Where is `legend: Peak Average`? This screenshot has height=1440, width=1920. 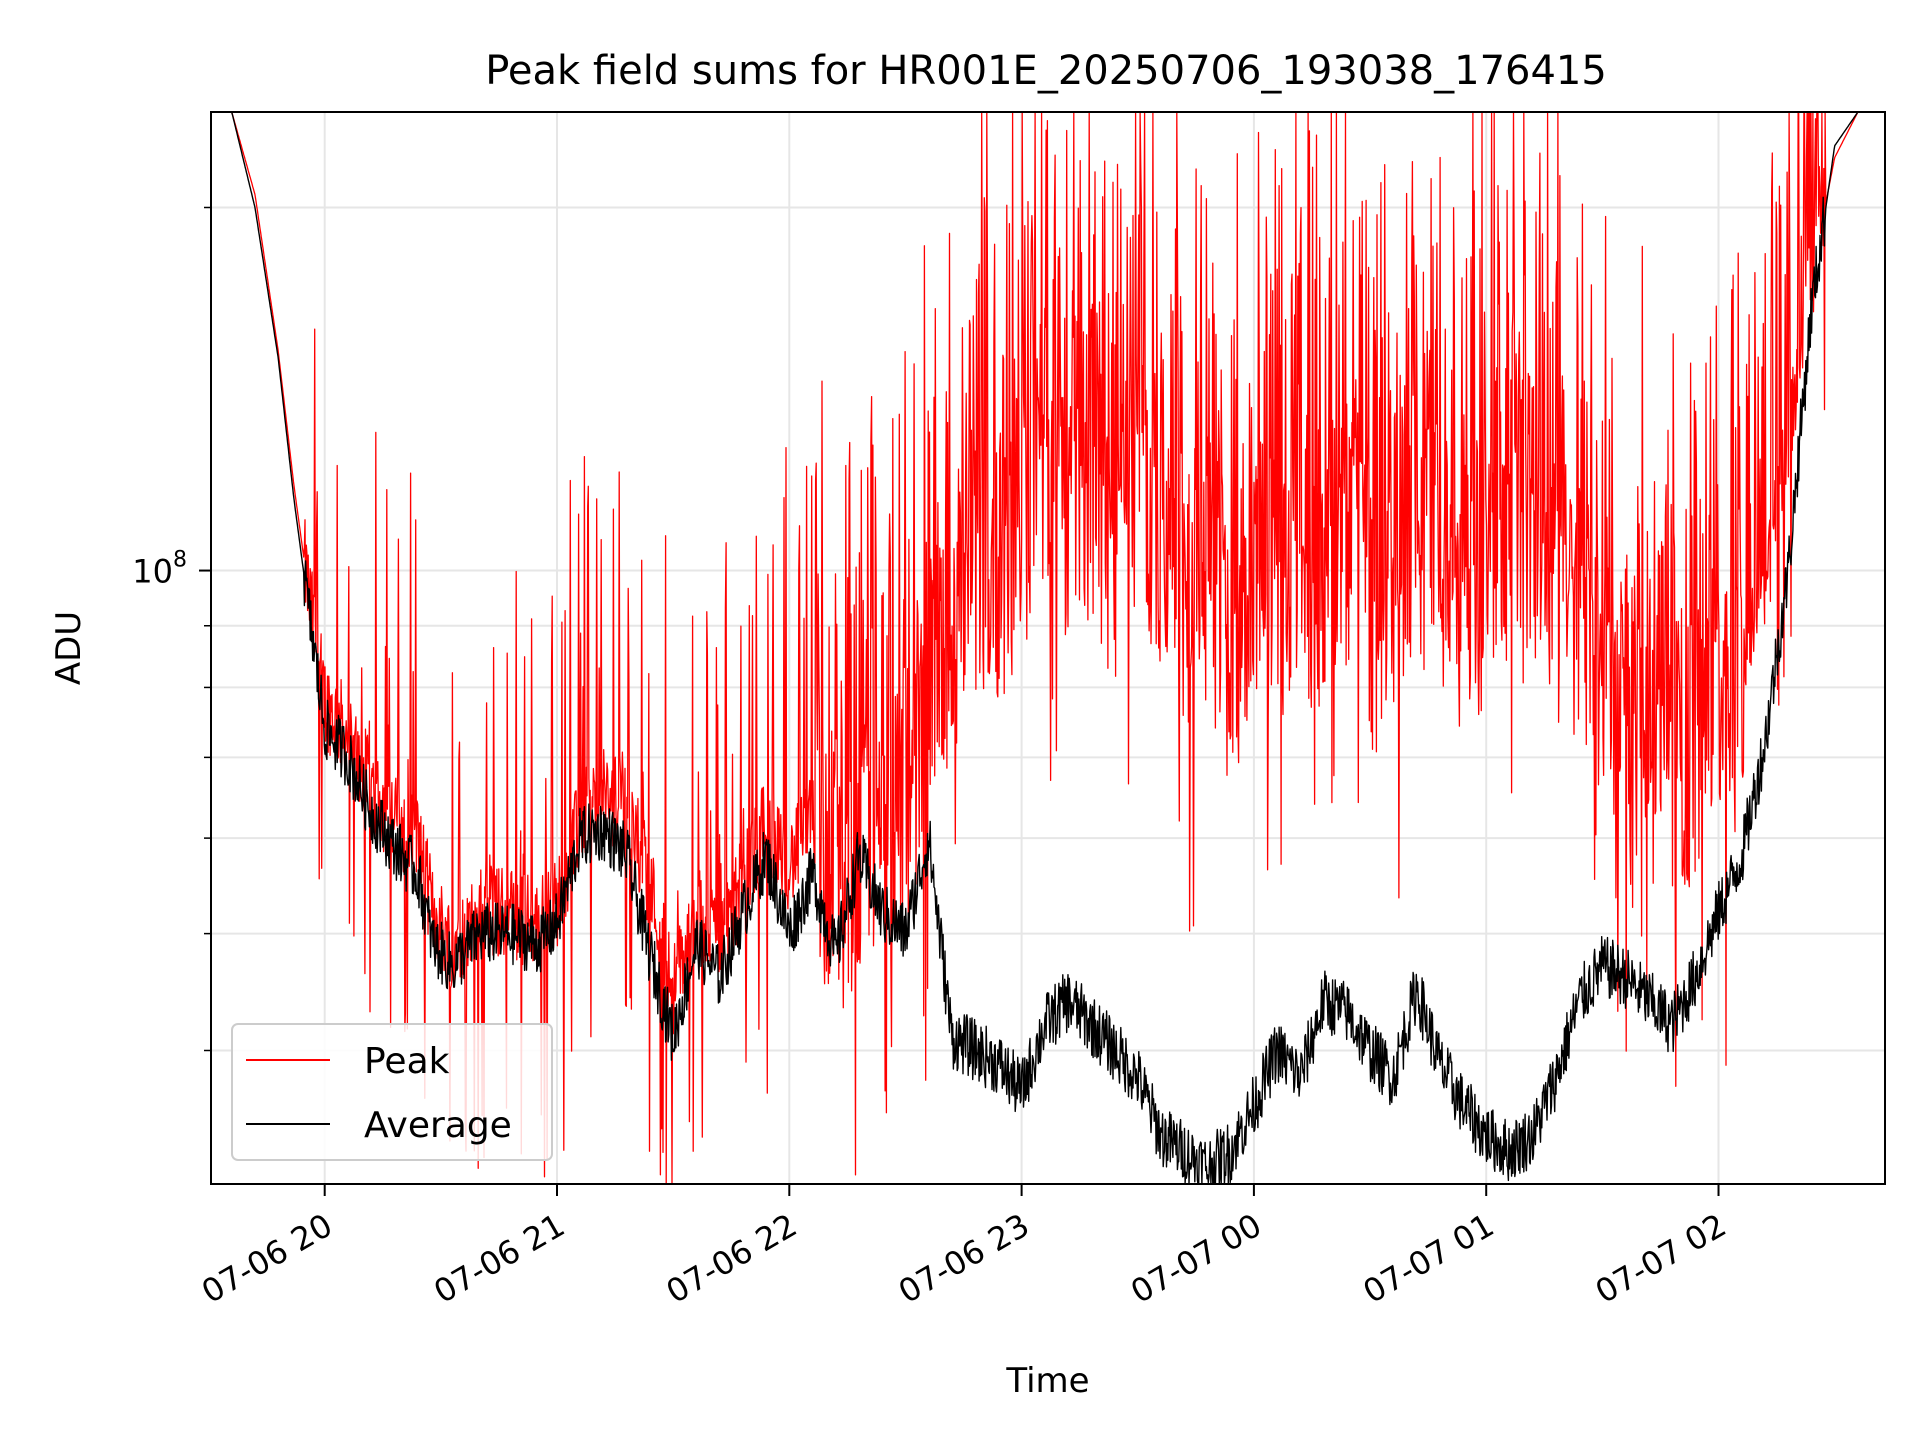
legend: Peak Average is located at coordinates (392, 1092).